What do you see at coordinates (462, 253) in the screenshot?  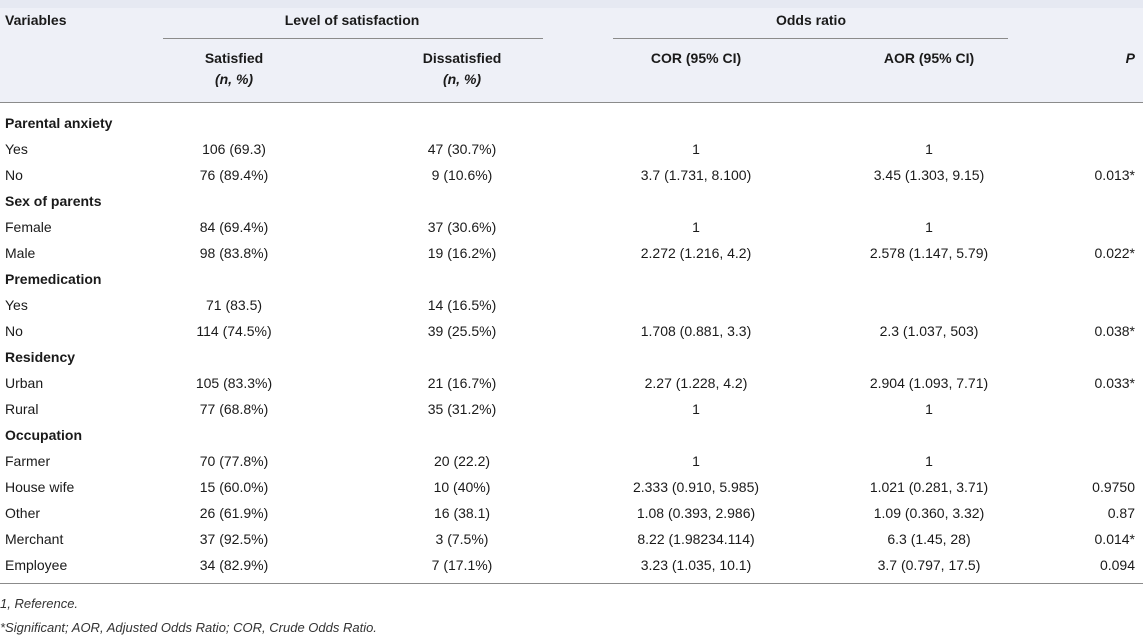 I see `dissatisfied-cell: 19 (16.2%)` at bounding box center [462, 253].